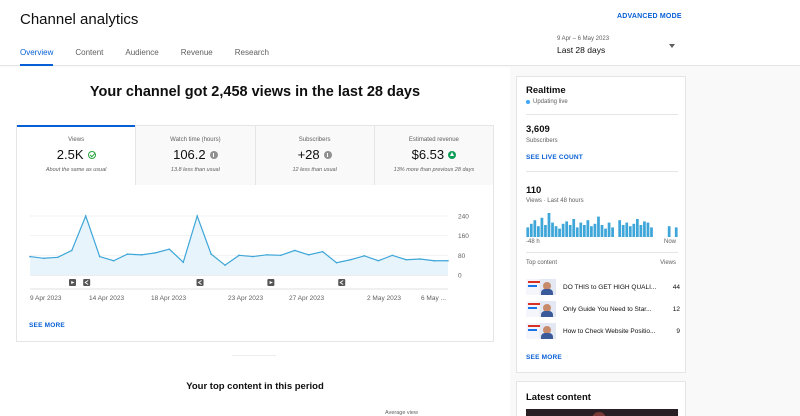 The image size is (800, 416). Describe the element at coordinates (669, 242) in the screenshot. I see `axis-end-label: Now` at that location.